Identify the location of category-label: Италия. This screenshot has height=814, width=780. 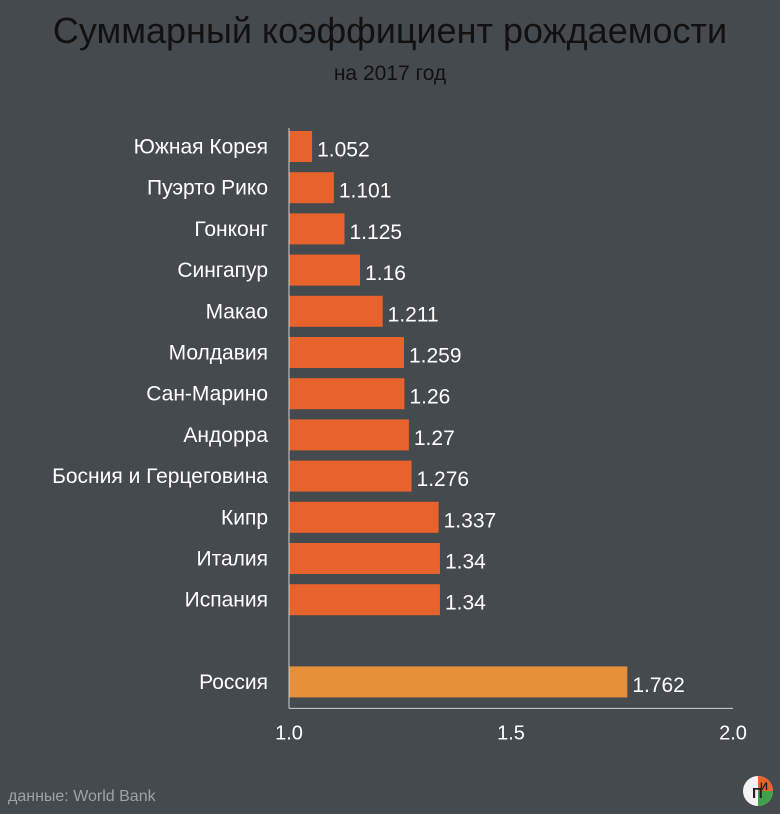
(232, 559).